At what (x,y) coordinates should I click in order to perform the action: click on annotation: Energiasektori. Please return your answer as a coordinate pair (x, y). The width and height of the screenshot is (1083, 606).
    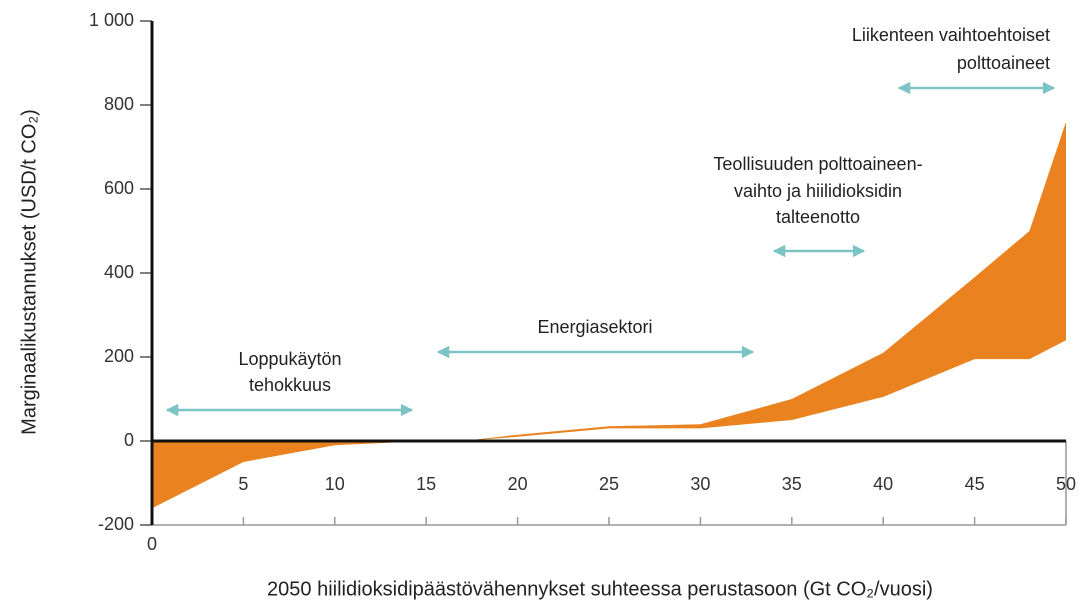
    Looking at the image, I should click on (594, 327).